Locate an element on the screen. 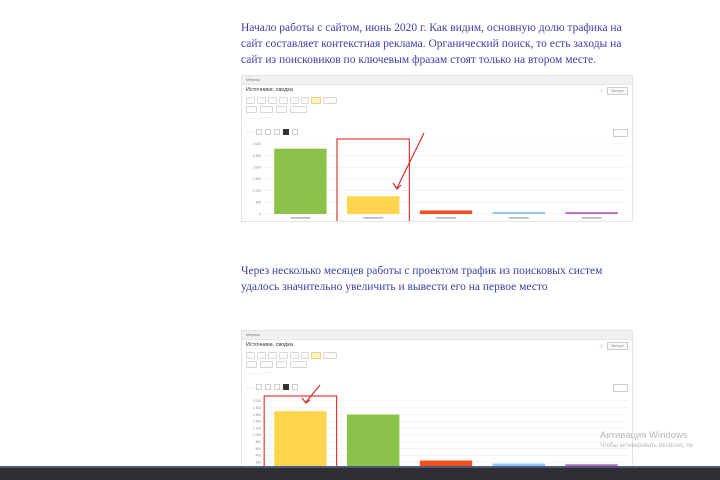 Image resolution: width=720 pixels, height=480 pixels. y-tick-label: 1 200 is located at coordinates (257, 428).